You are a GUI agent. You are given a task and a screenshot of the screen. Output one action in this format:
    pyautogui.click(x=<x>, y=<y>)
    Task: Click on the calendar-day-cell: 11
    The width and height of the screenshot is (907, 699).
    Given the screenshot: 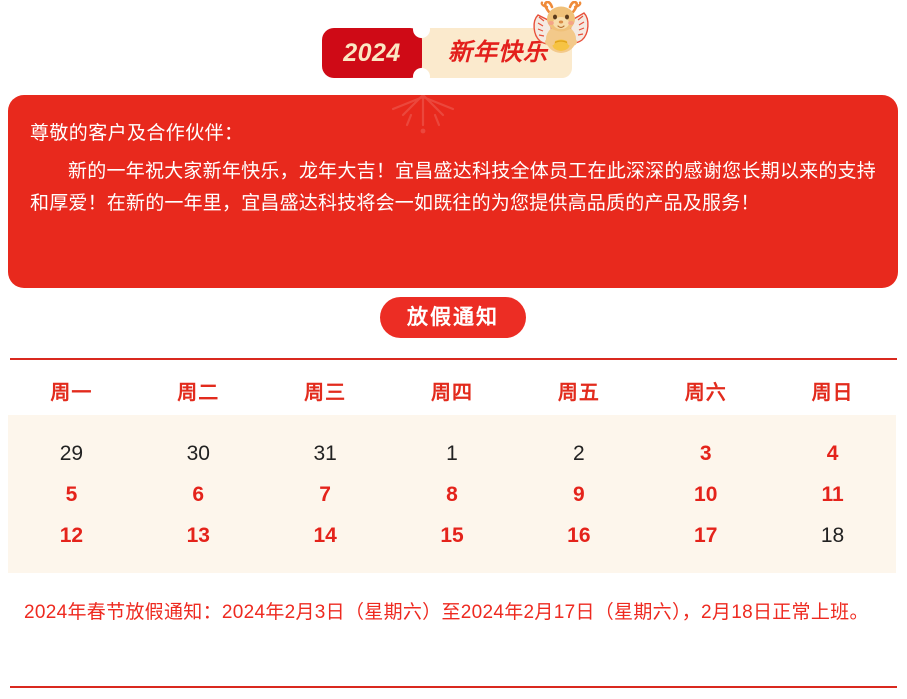 What is the action you would take?
    pyautogui.click(x=832, y=494)
    